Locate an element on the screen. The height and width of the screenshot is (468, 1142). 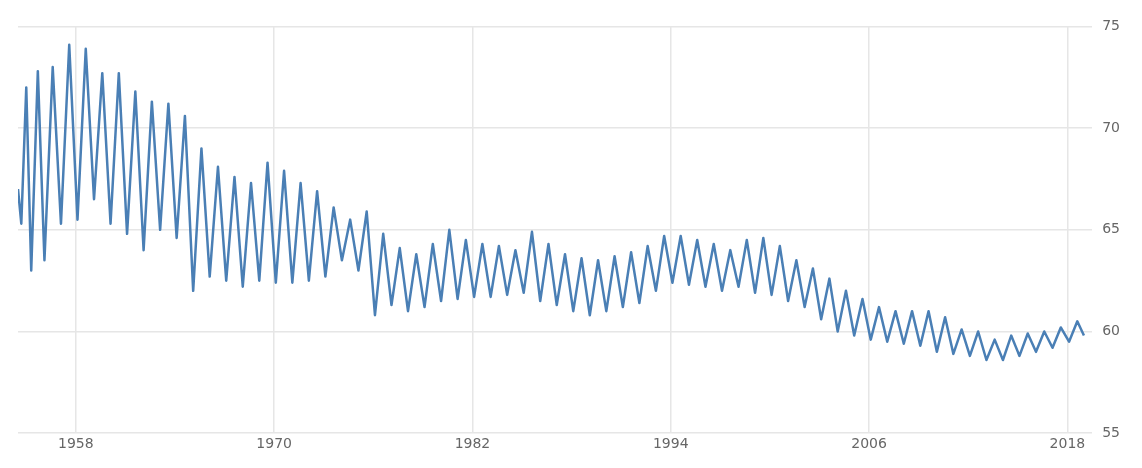
x-tick-label: 1958 is located at coordinates (76, 443).